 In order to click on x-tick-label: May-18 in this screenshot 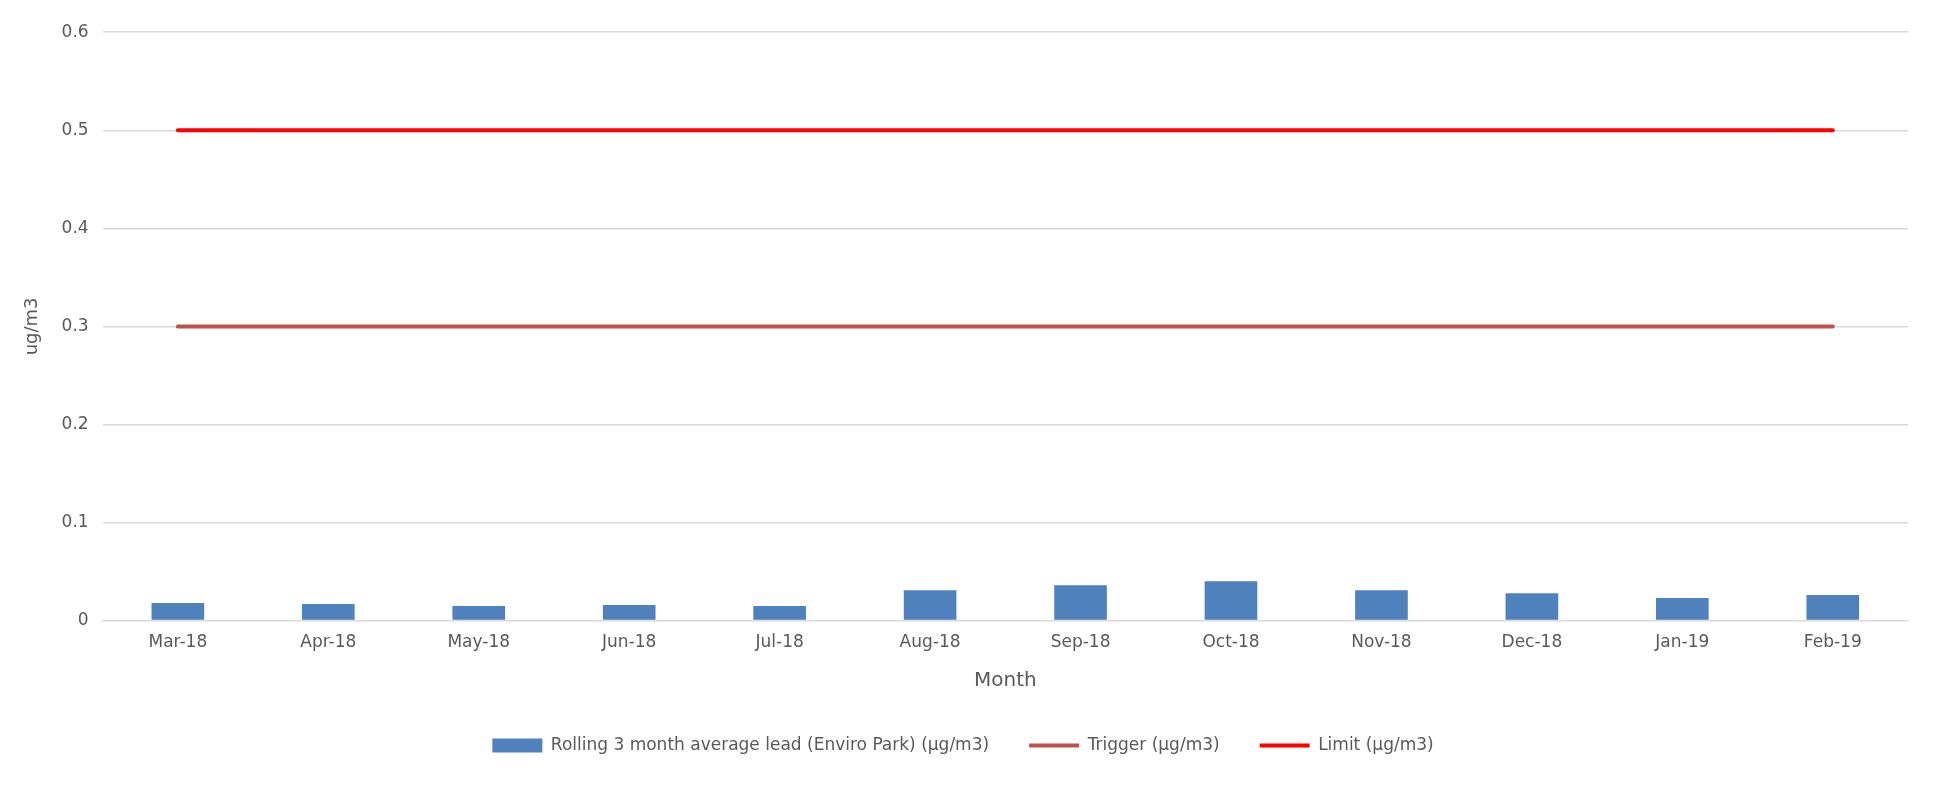, I will do `click(479, 641)`.